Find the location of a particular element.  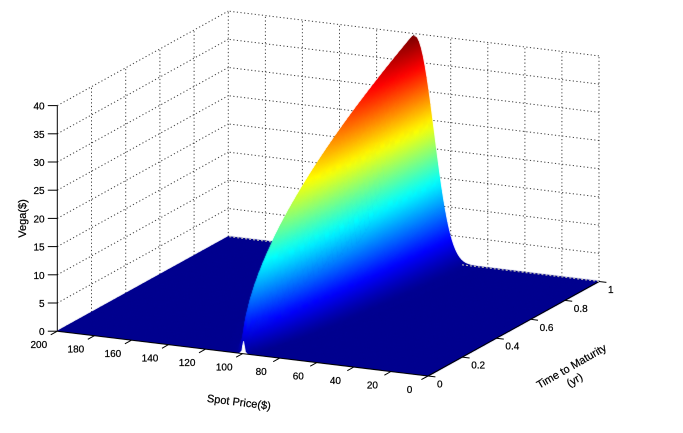

svg-text: 60 is located at coordinates (299, 377).